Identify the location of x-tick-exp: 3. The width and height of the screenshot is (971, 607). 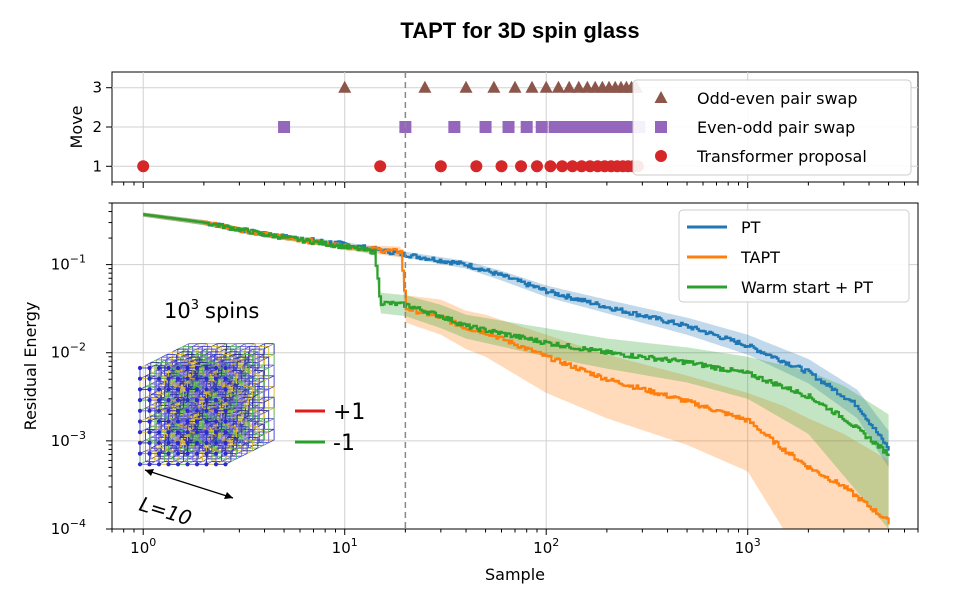
(757, 542).